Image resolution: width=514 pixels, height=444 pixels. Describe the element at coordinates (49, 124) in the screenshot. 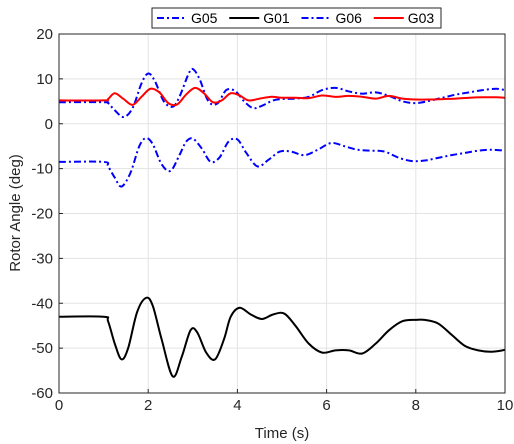

I see `y-tick-label: 0` at that location.